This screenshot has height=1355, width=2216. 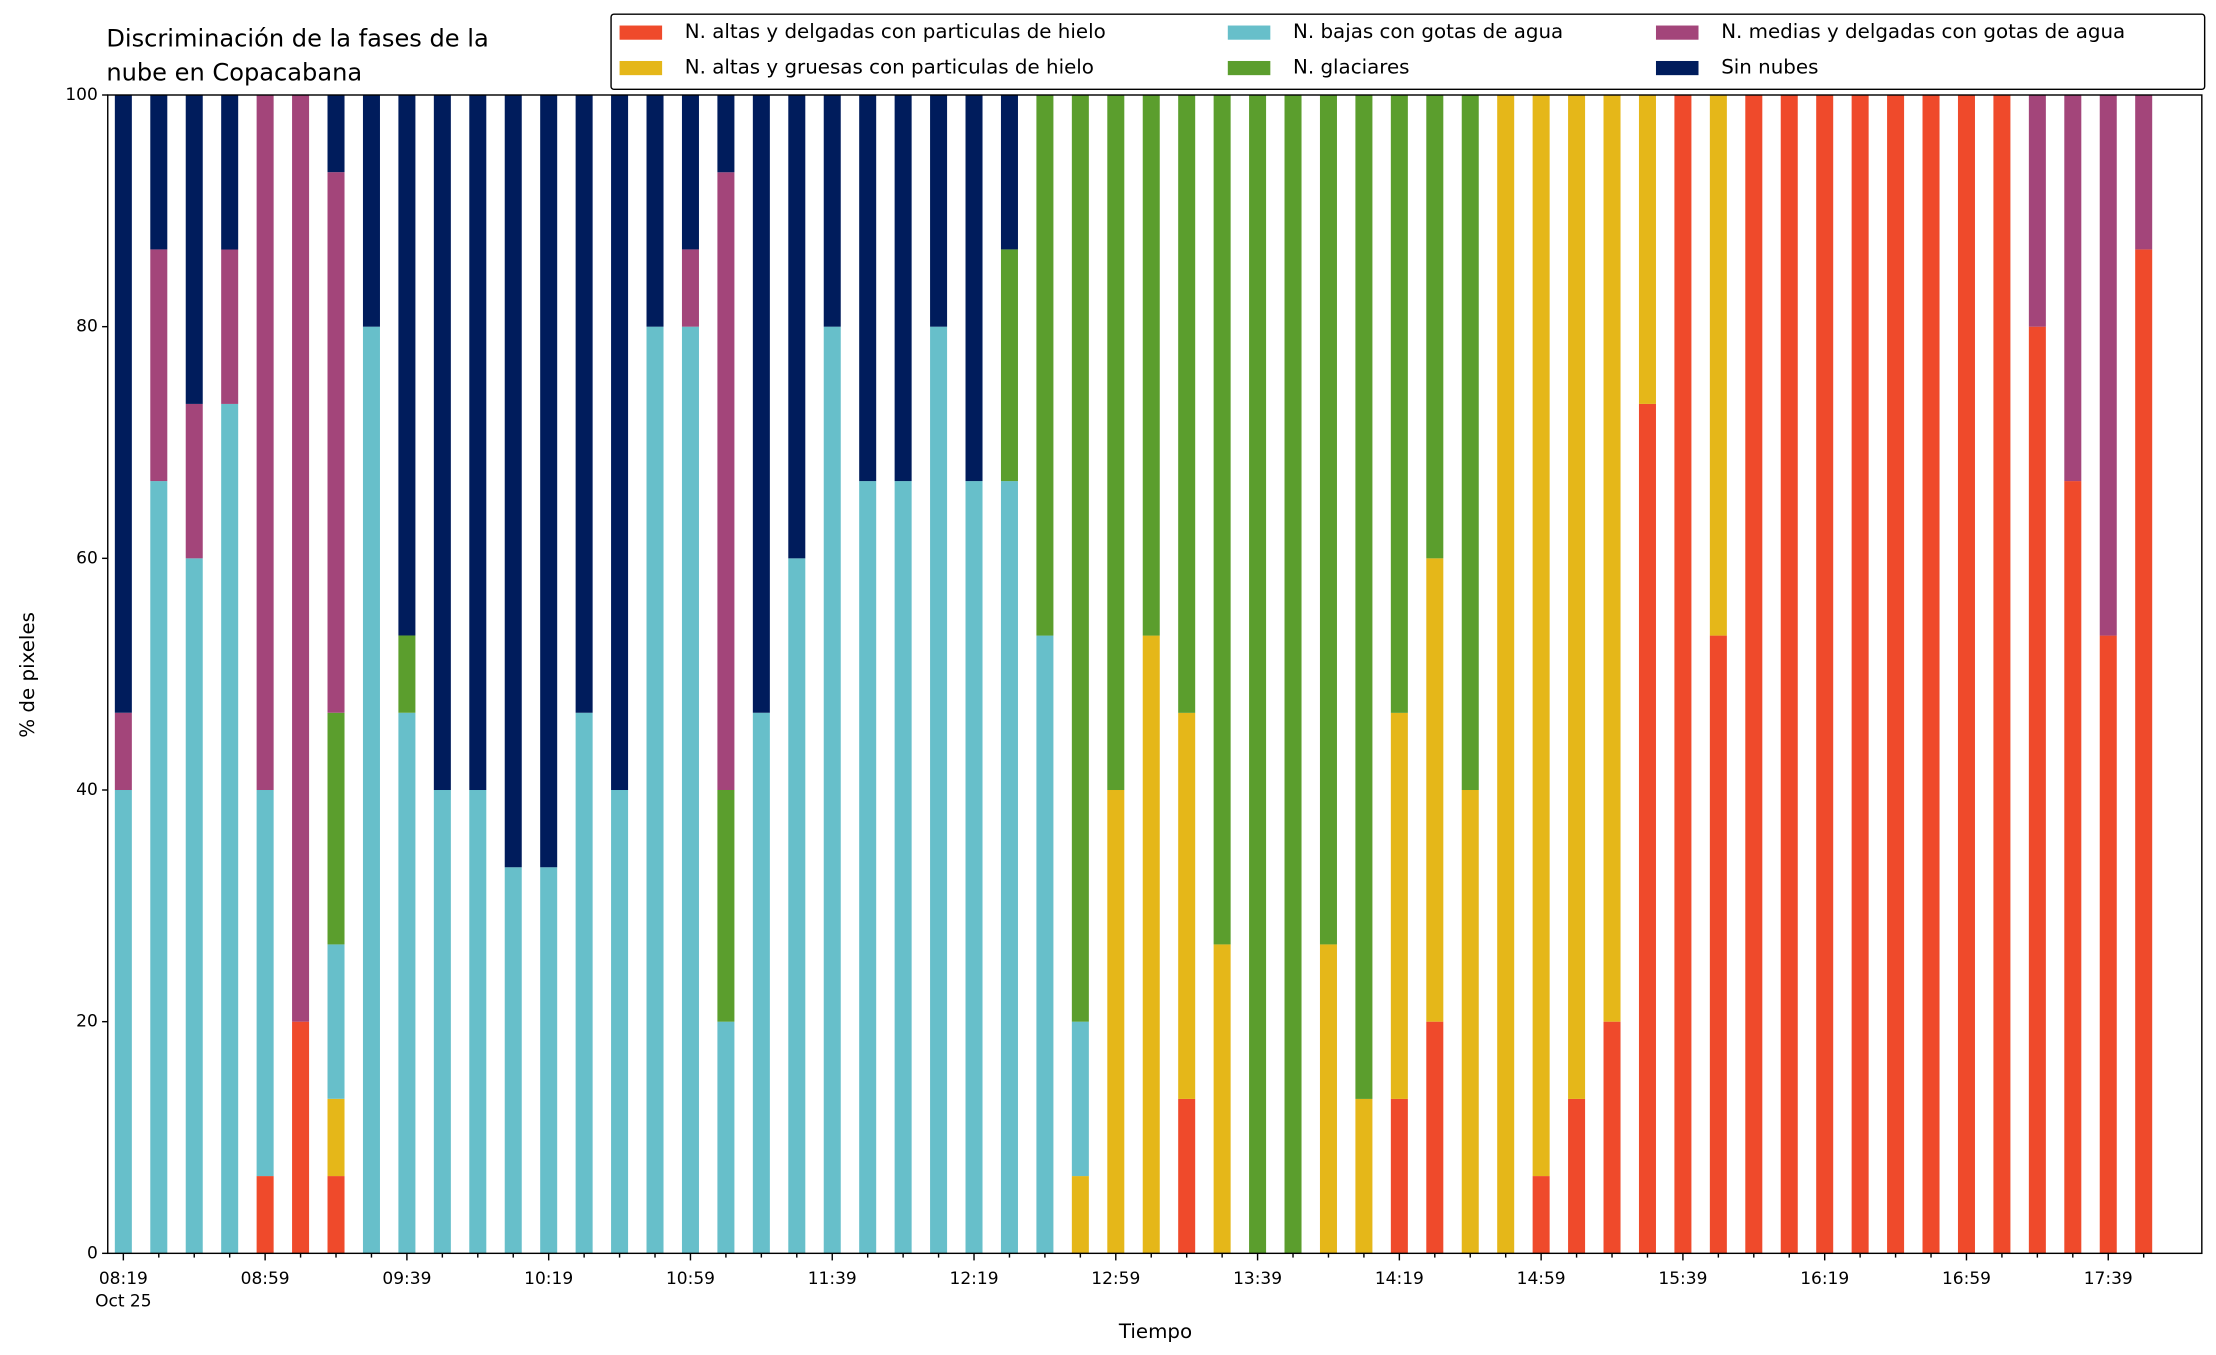 I want to click on legend-label: N. bajas con gotas de agua, so click(x=1428, y=31).